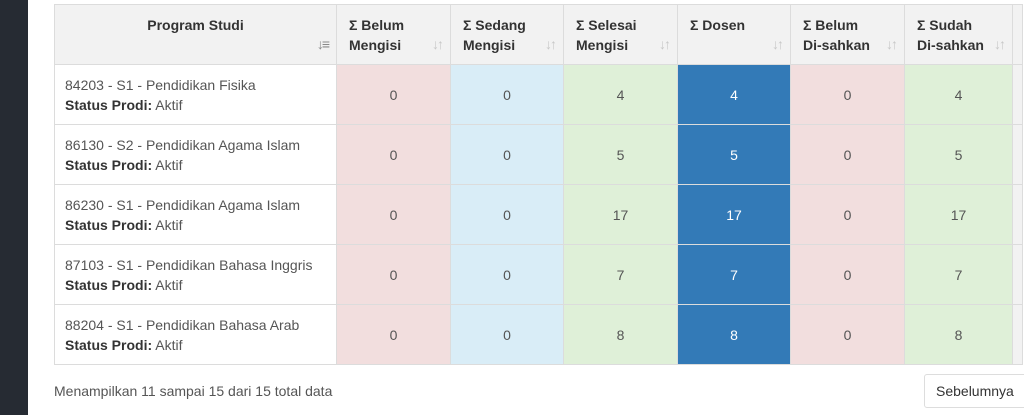 The image size is (1024, 415). What do you see at coordinates (620, 274) in the screenshot?
I see `selesai-mengisi-cell: 7` at bounding box center [620, 274].